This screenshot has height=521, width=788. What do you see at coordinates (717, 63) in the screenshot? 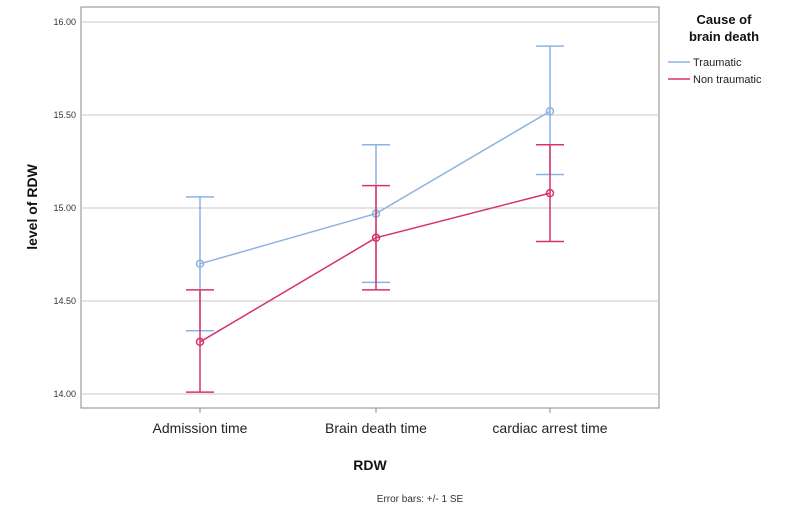
I see `legend-label-traumatic: Traumatic` at bounding box center [717, 63].